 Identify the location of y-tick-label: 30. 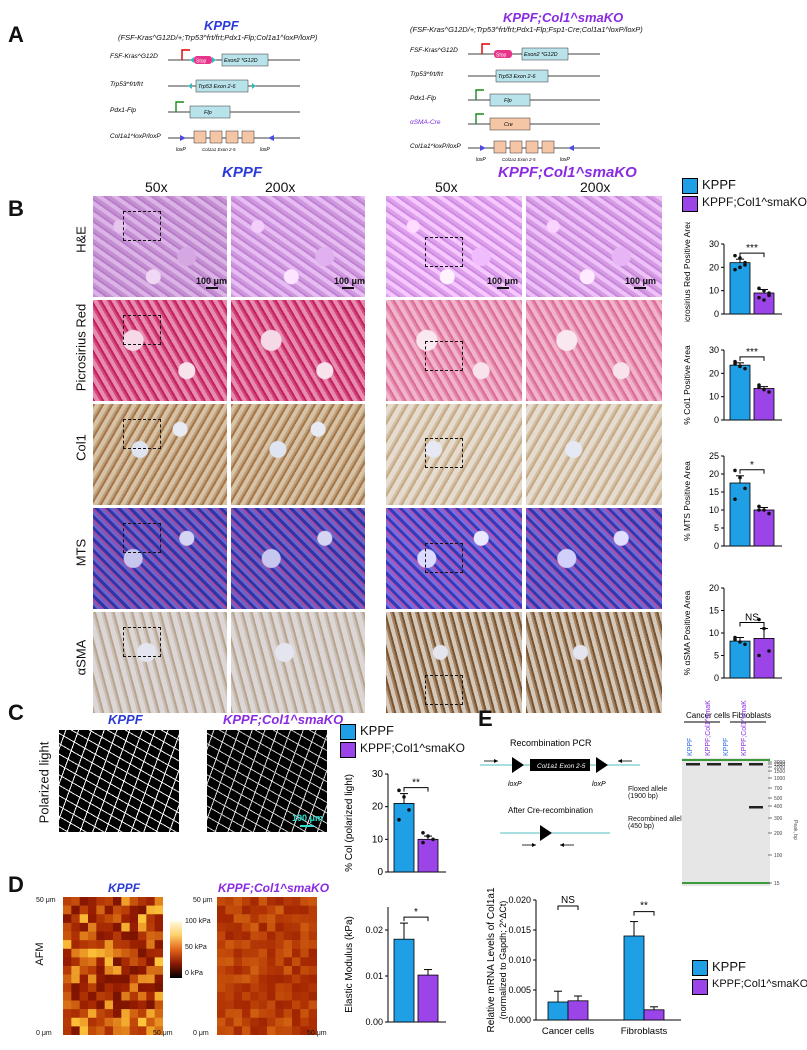
(714, 350).